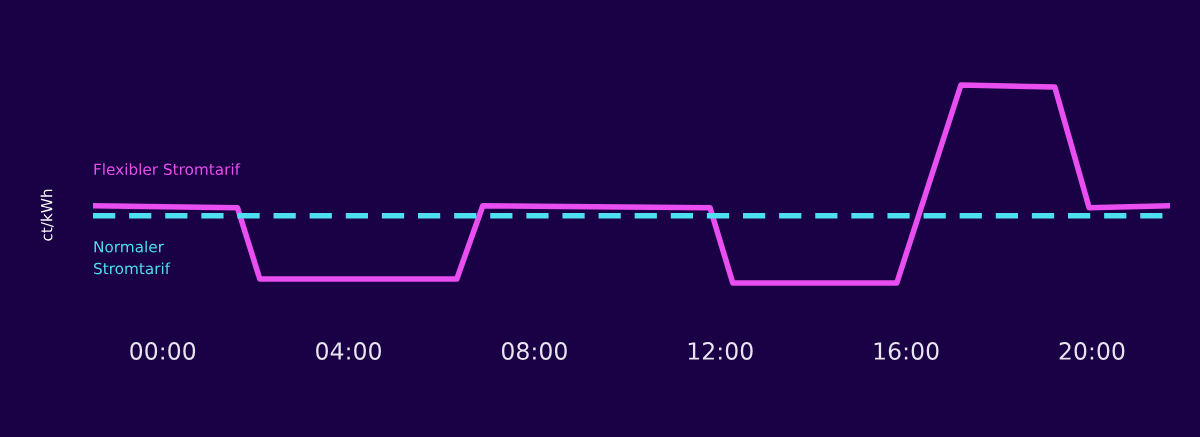 This screenshot has height=437, width=1200. What do you see at coordinates (1092, 351) in the screenshot?
I see `x-tick-label: 20:00` at bounding box center [1092, 351].